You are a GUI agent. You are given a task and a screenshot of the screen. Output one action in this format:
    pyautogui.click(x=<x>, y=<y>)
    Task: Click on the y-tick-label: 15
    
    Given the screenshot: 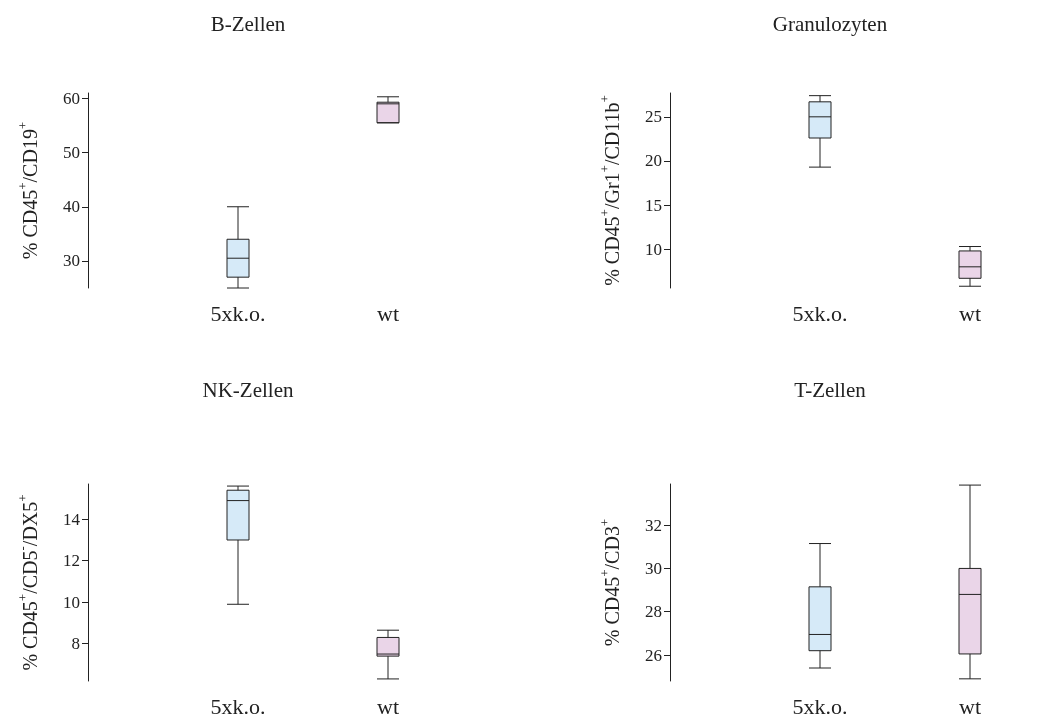 What is the action you would take?
    pyautogui.click(x=653, y=205)
    